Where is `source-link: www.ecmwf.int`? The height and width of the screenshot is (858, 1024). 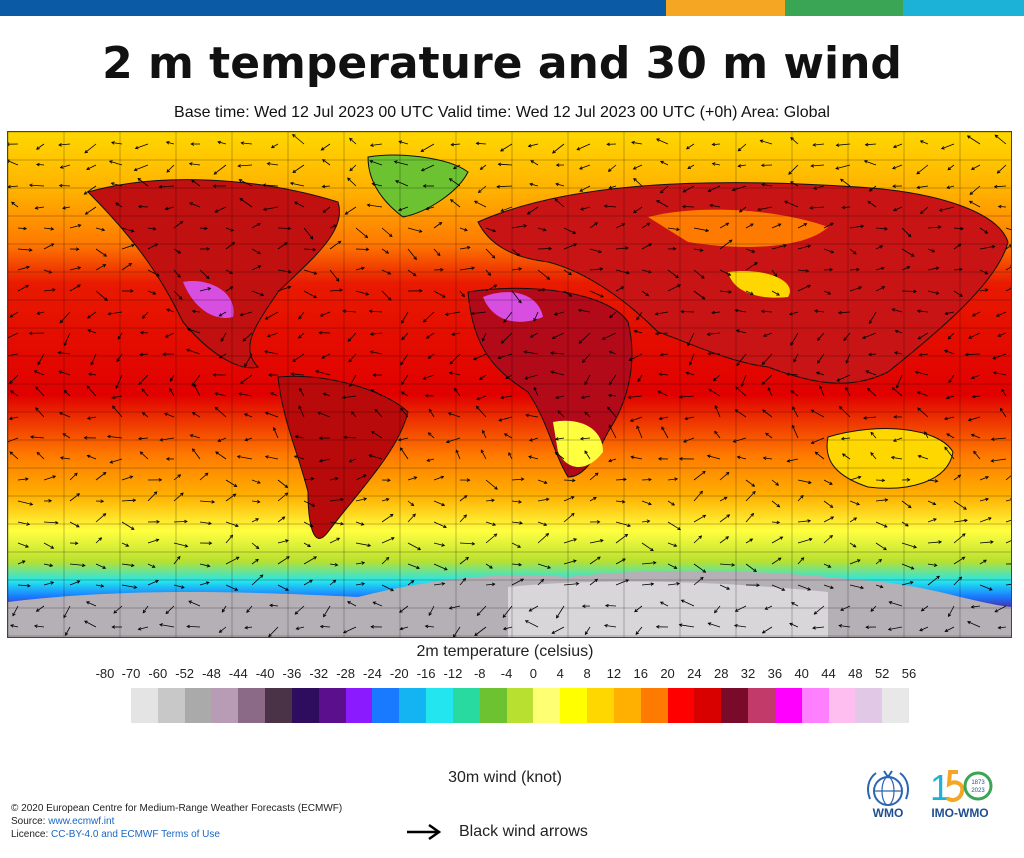
source-link: www.ecmwf.int is located at coordinates (81, 821).